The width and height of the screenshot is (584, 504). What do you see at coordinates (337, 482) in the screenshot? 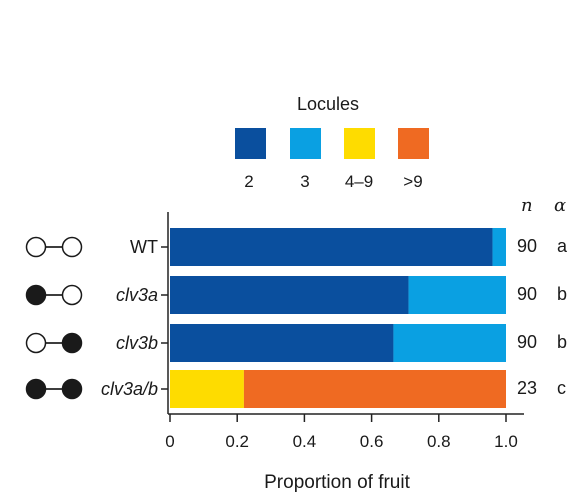
I see `x-axis-label: Proportion of fruit` at bounding box center [337, 482].